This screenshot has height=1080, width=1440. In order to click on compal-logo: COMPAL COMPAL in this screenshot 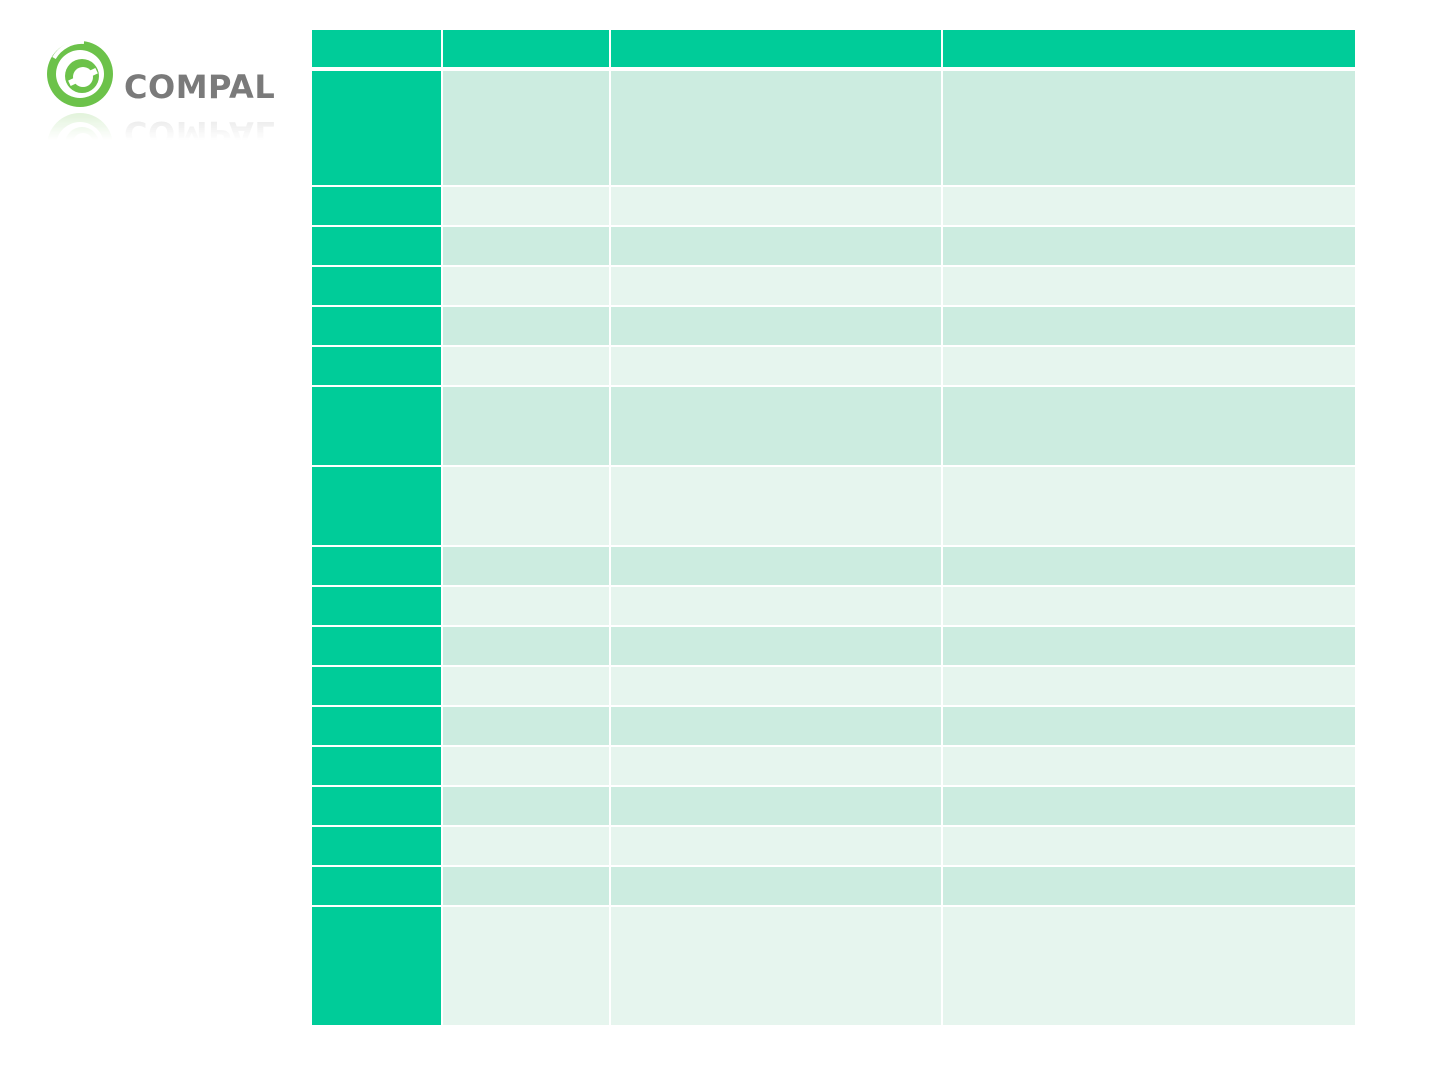, I will do `click(162, 89)`.